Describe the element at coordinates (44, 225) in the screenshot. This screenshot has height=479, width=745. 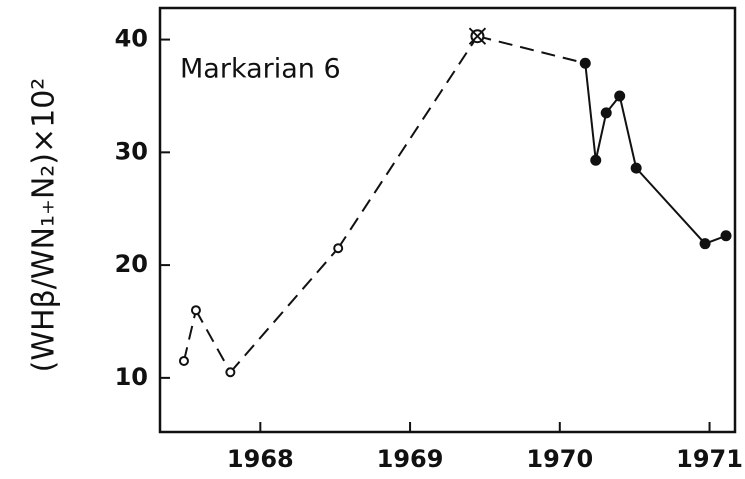
I see `y-axis-label: (WHβ/WN₁₊N₂)×10²` at that location.